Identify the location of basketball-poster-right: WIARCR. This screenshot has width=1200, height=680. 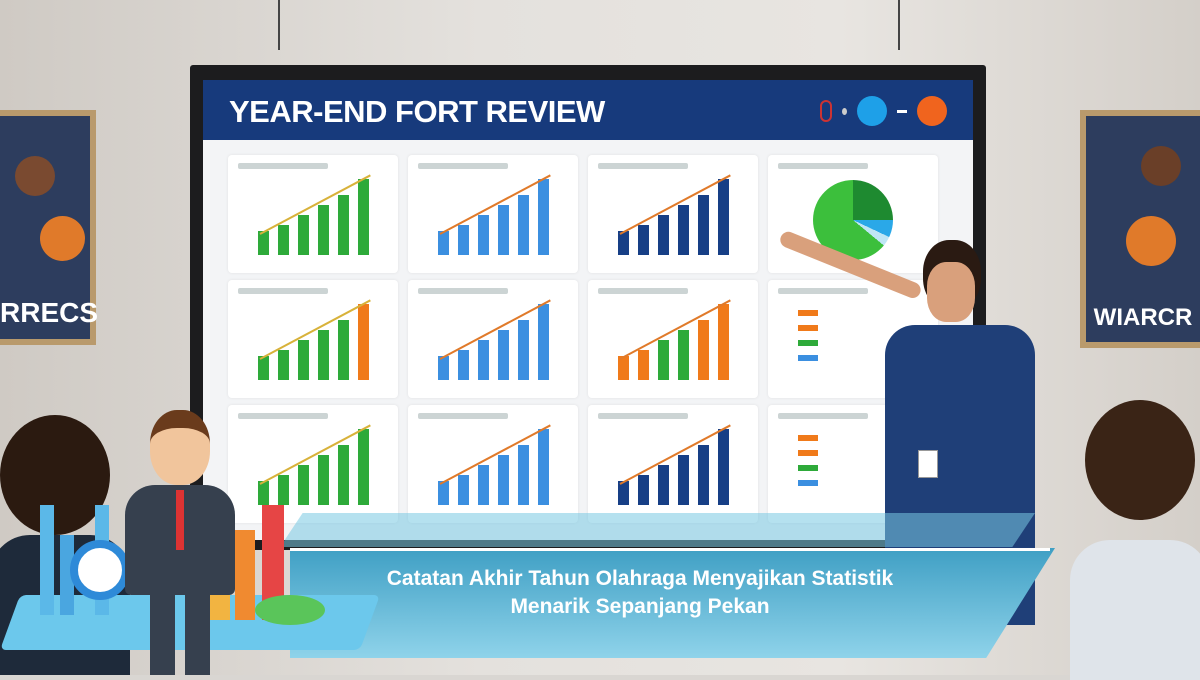
(1140, 229).